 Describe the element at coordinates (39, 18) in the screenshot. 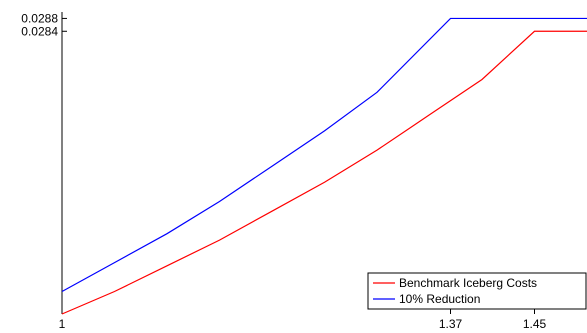

I see `y-tick-label: 0.0288` at that location.